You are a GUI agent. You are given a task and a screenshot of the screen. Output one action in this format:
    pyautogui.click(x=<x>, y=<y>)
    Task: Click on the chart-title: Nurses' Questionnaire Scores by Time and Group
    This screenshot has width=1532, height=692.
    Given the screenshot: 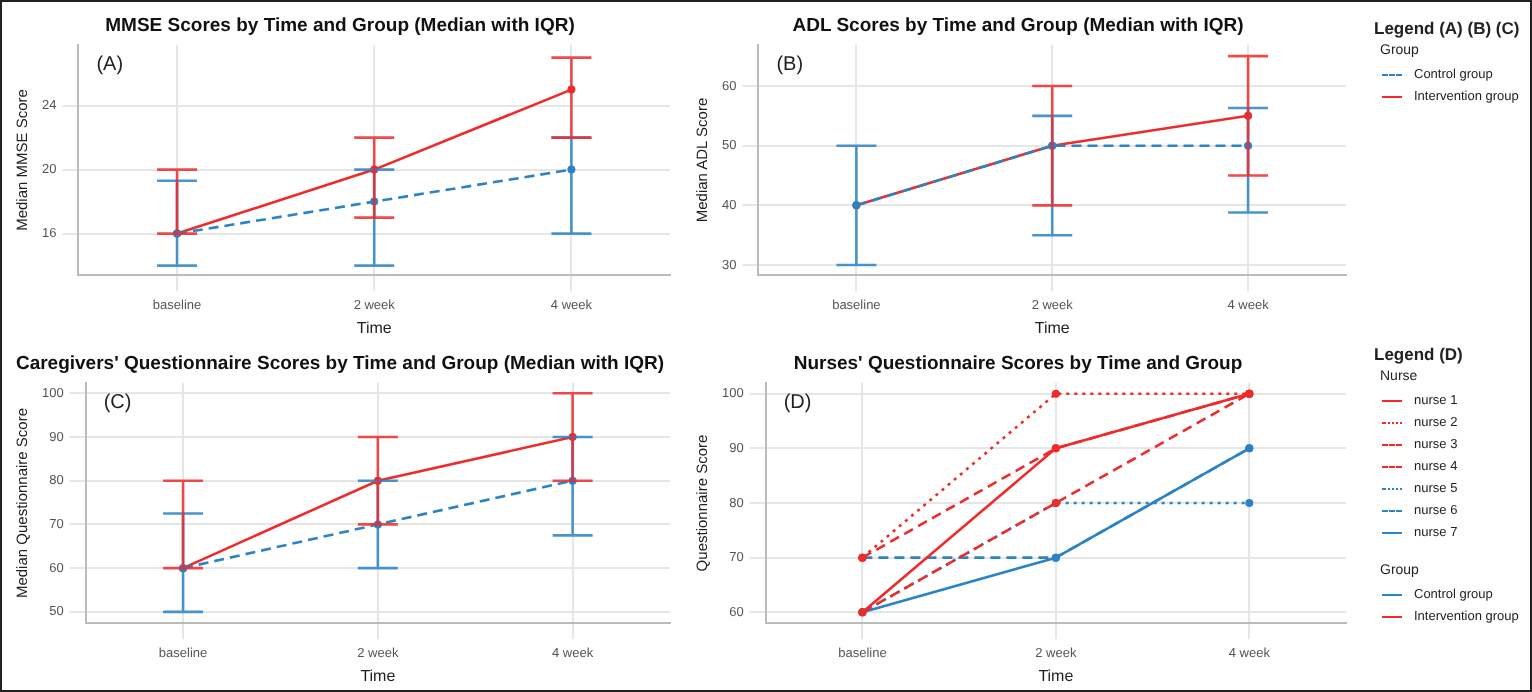 What is the action you would take?
    pyautogui.click(x=1018, y=363)
    